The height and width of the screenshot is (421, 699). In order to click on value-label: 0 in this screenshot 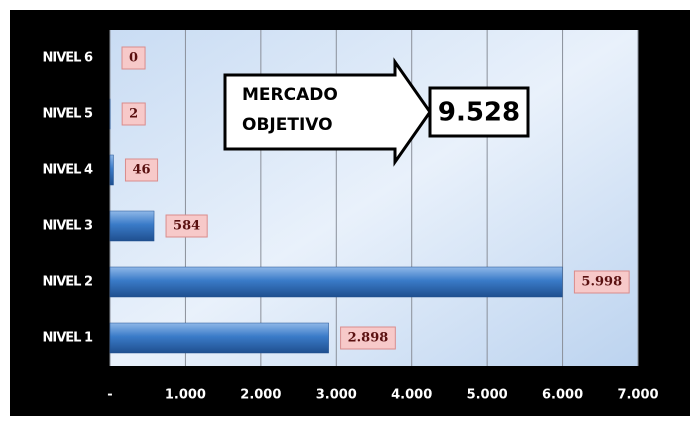, I will do `click(133, 58)`.